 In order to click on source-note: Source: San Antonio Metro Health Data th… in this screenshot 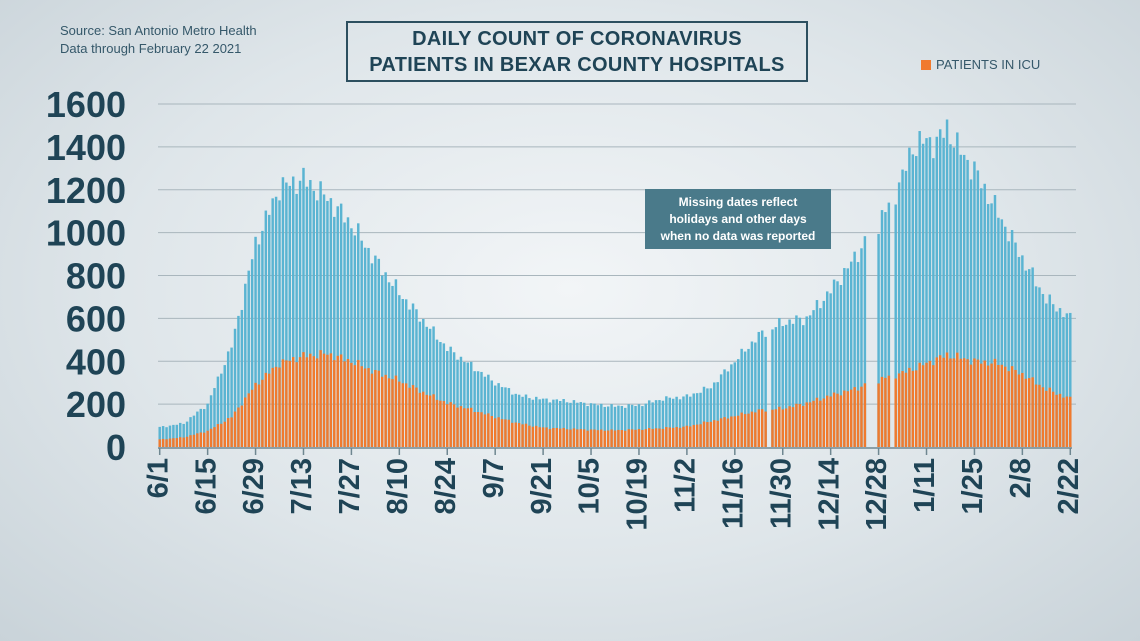, I will do `click(158, 40)`.